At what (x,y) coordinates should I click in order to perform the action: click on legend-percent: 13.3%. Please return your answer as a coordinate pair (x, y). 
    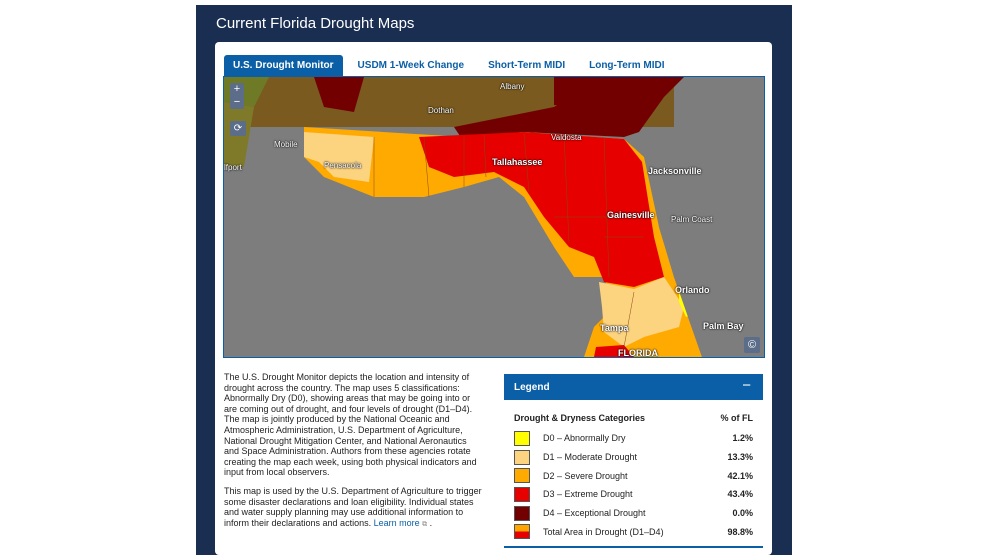
    Looking at the image, I should click on (740, 457).